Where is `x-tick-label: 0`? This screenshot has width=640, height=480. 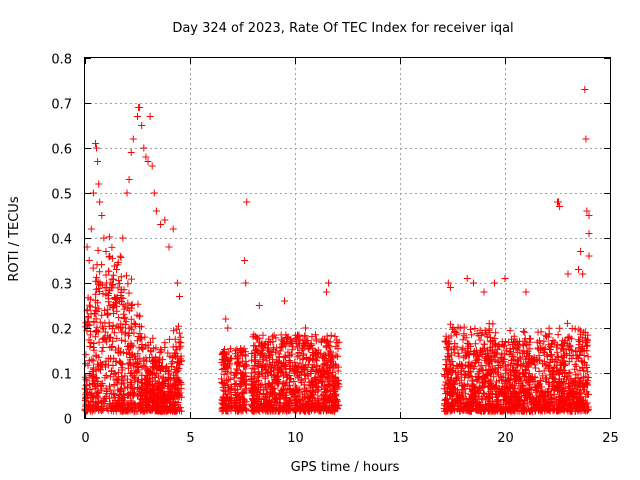
x-tick-label: 0 is located at coordinates (85, 438).